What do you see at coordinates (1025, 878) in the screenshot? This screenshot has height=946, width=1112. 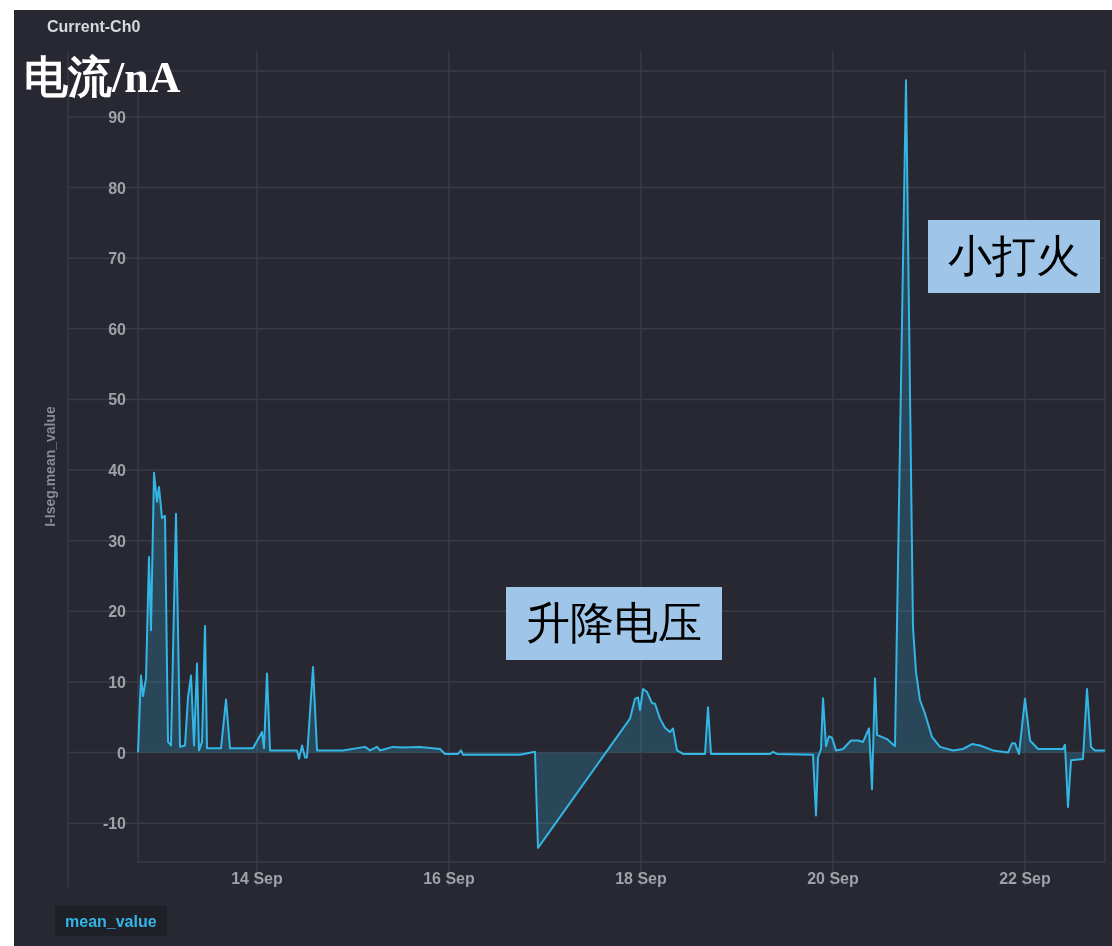 I see `x-tick-label: 22 Sep` at bounding box center [1025, 878].